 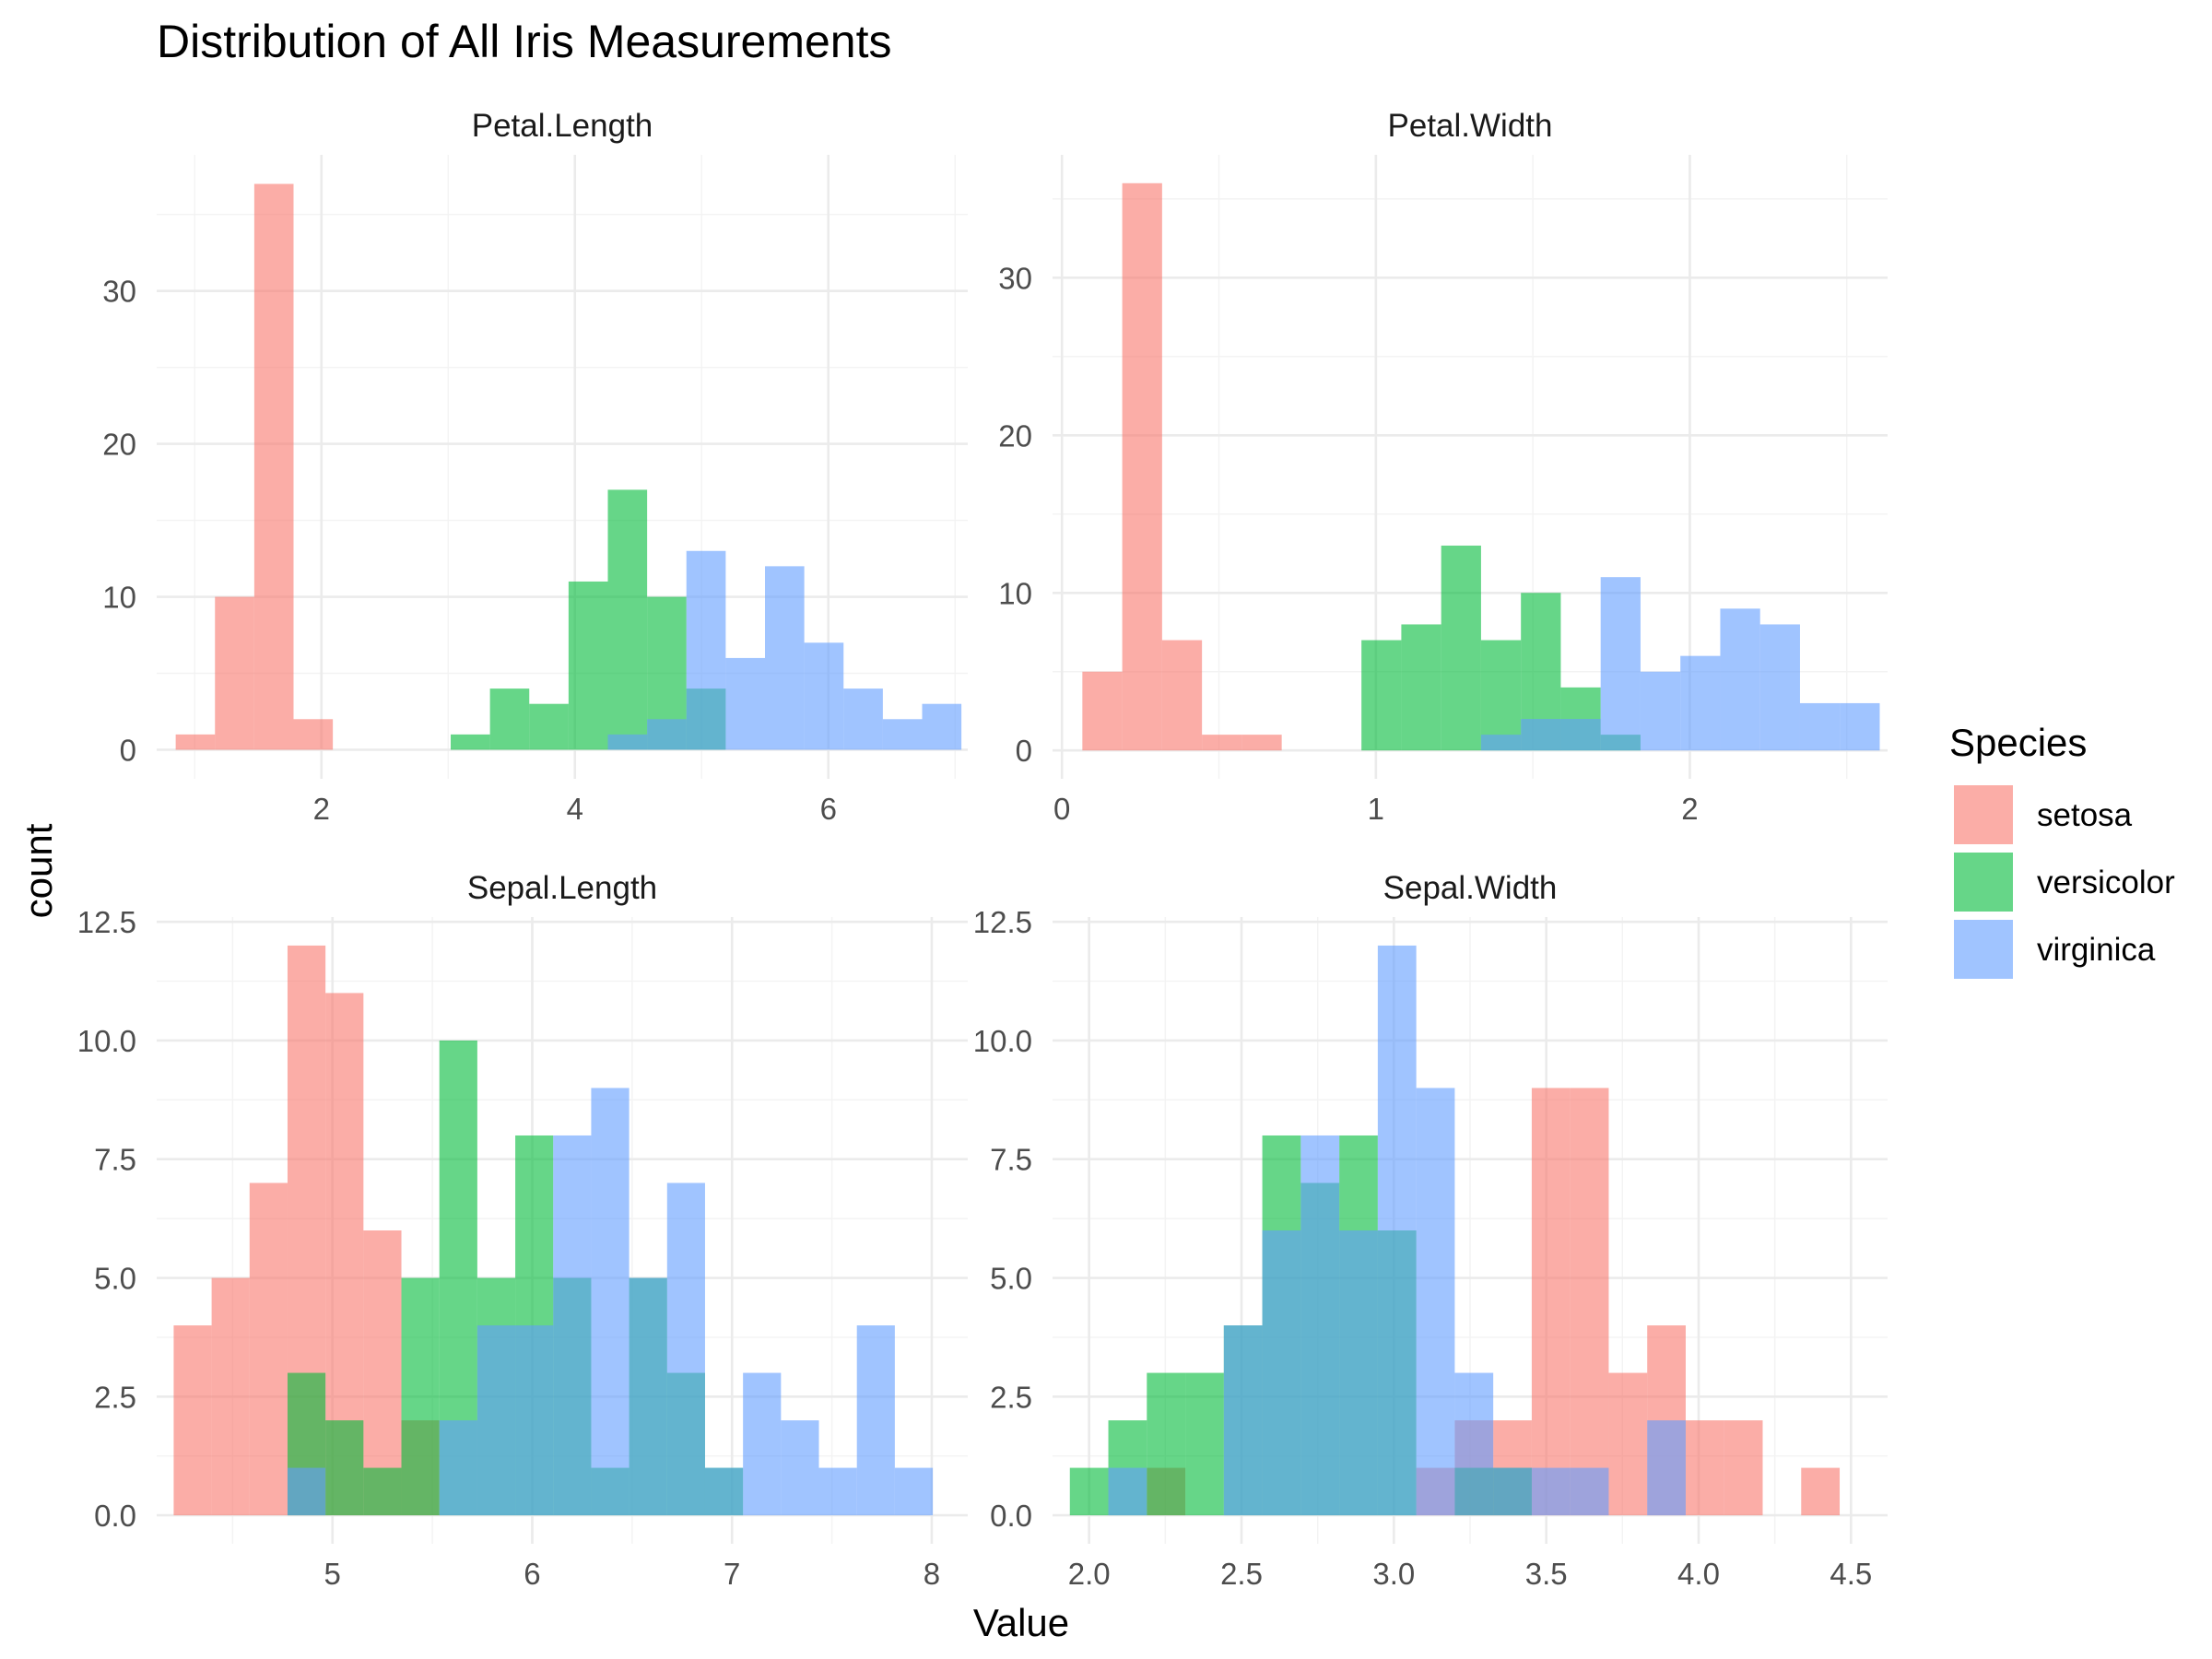 What do you see at coordinates (115, 1279) in the screenshot?
I see `y-tick-label: 5.0` at bounding box center [115, 1279].